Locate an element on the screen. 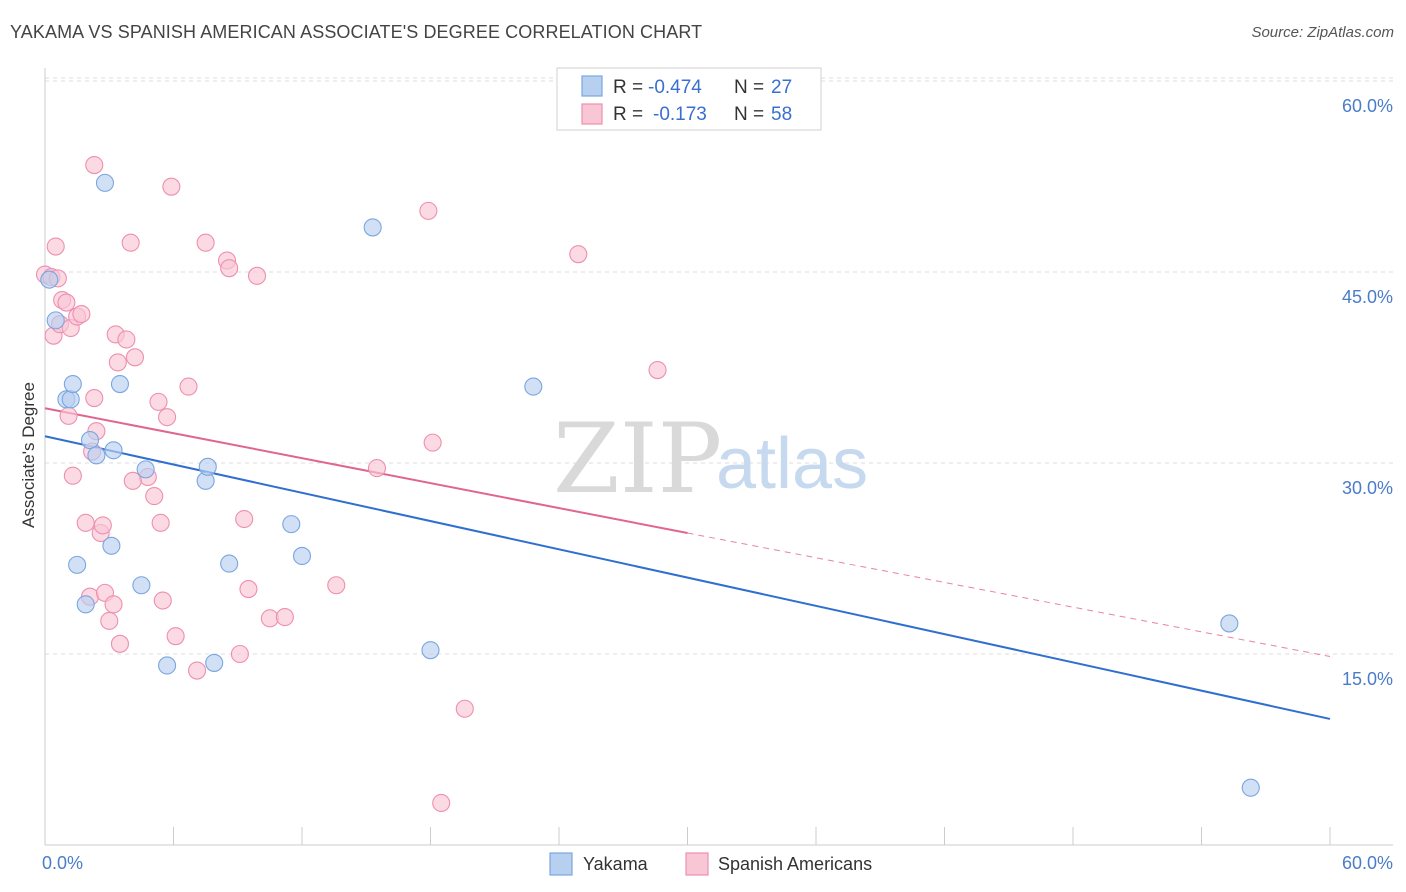 The width and height of the screenshot is (1406, 892). watermark: ZIP atlas is located at coordinates (710, 459).